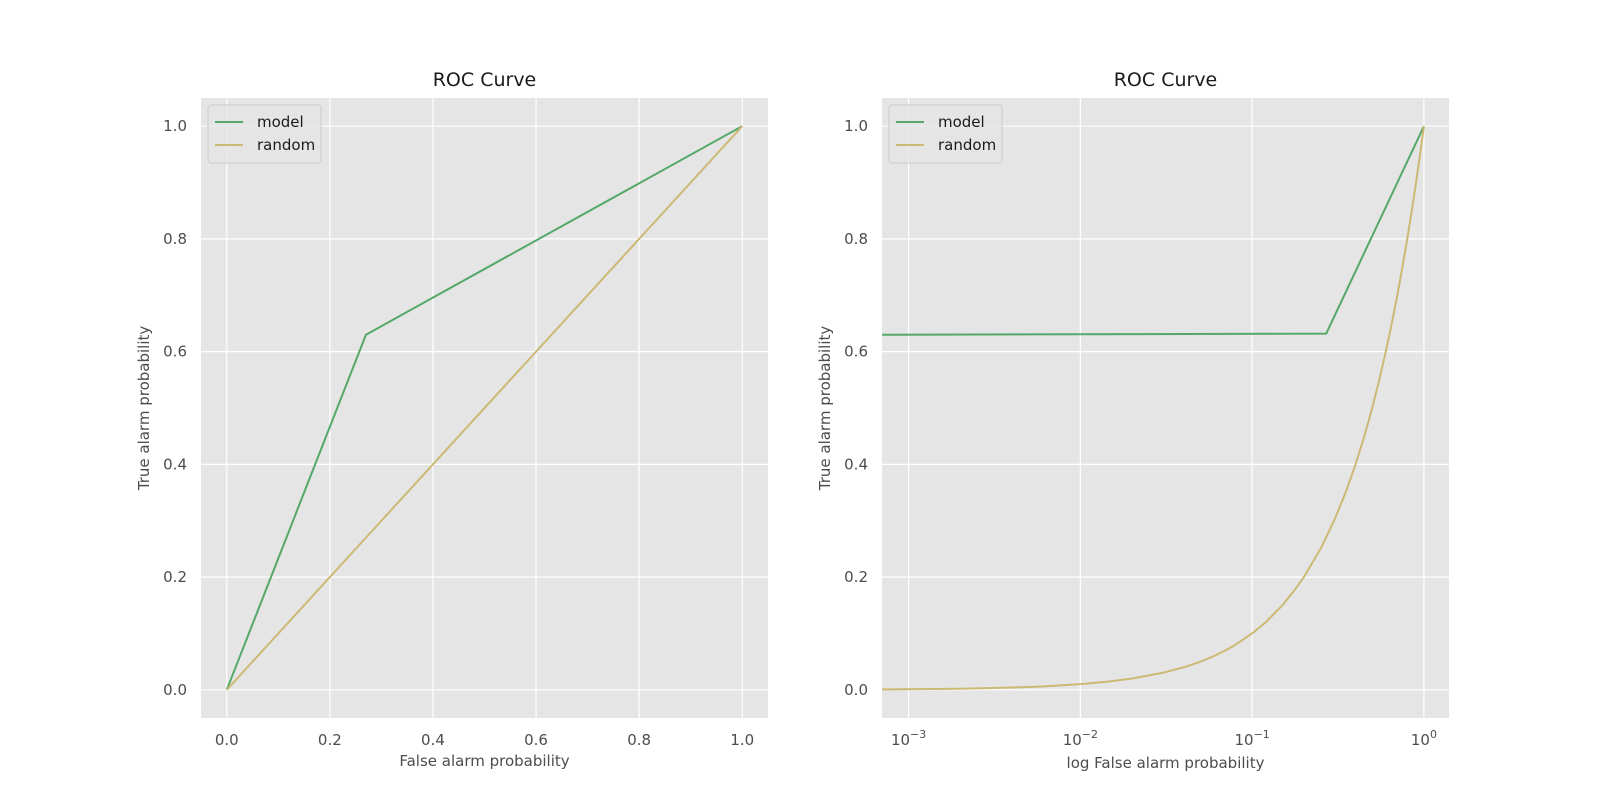 This screenshot has width=1600, height=800. Describe the element at coordinates (484, 761) in the screenshot. I see `x-axis-label: False alarm probability` at that location.